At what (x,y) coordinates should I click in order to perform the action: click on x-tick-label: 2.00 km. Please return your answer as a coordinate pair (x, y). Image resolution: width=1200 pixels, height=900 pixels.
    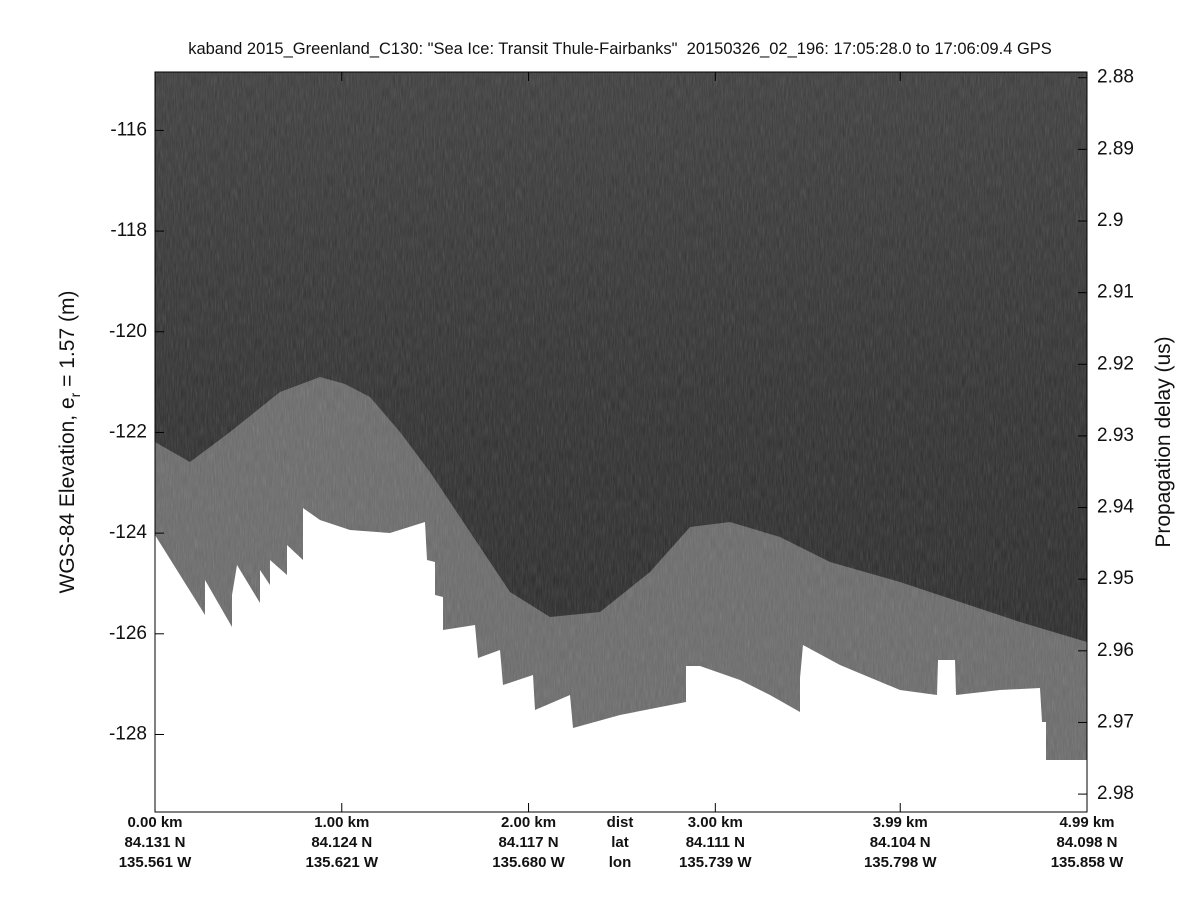
    Looking at the image, I should click on (528, 822).